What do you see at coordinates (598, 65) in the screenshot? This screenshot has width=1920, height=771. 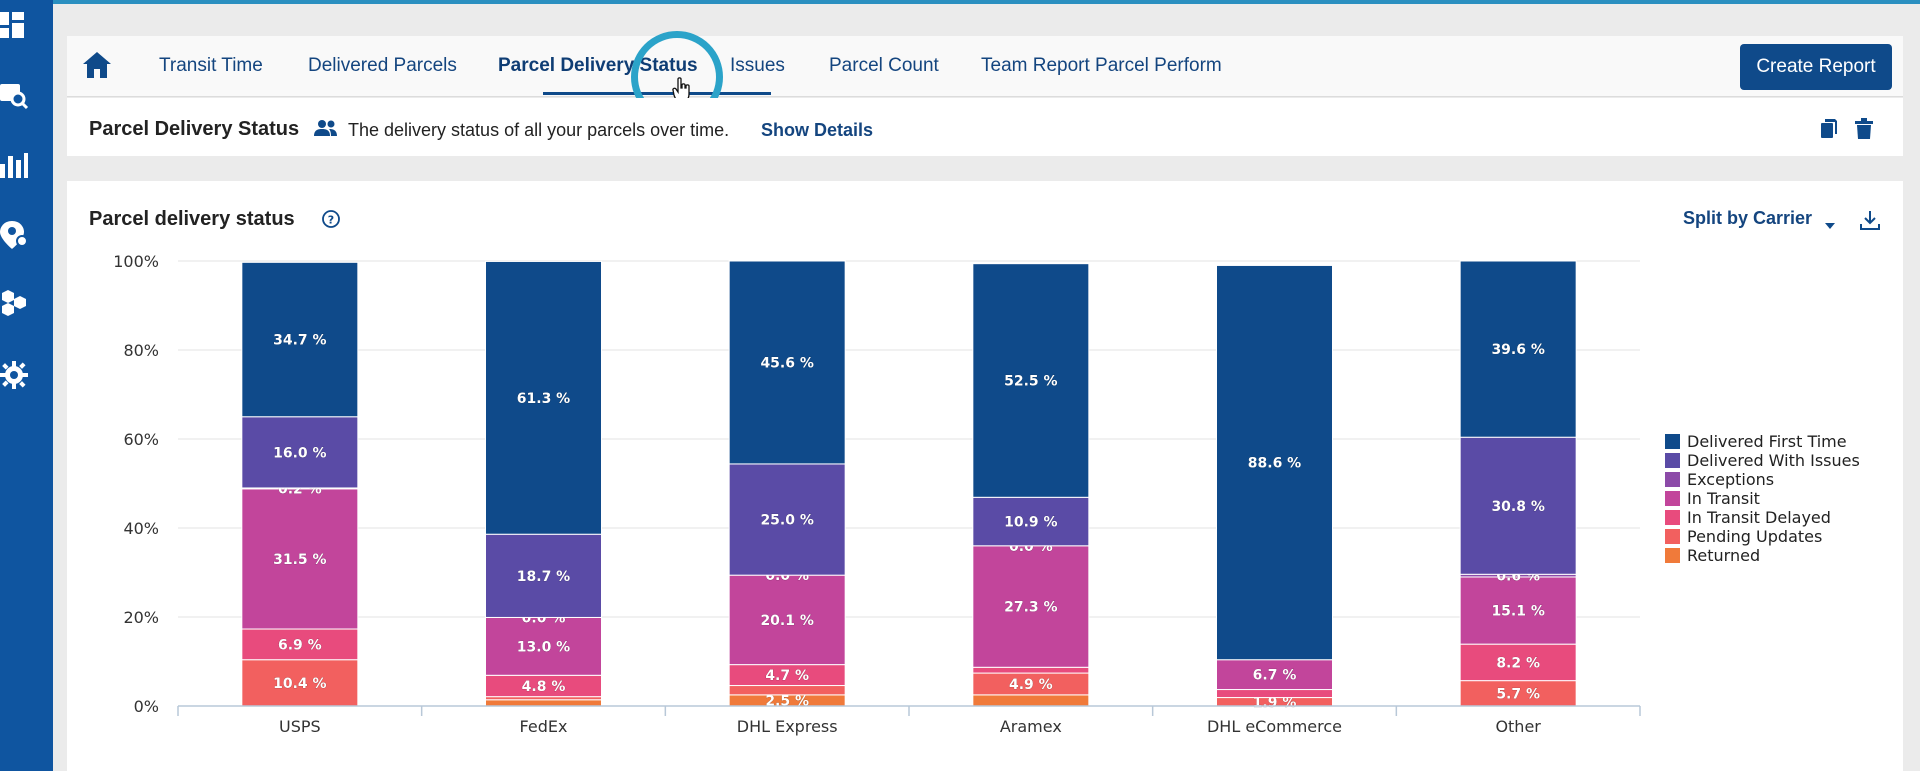 I see `tab-parcel-delivery-status: Parcel Delivery Status` at bounding box center [598, 65].